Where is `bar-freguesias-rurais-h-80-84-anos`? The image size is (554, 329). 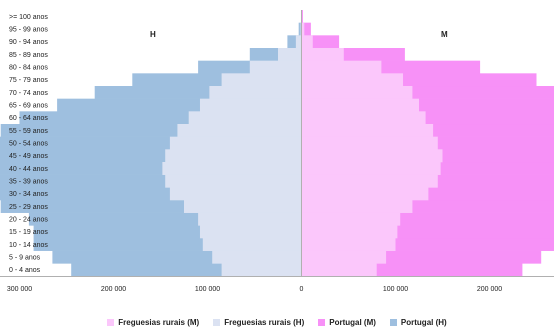
bar-freguesias-rurais-h-80-84-anos is located at coordinates (275, 67).